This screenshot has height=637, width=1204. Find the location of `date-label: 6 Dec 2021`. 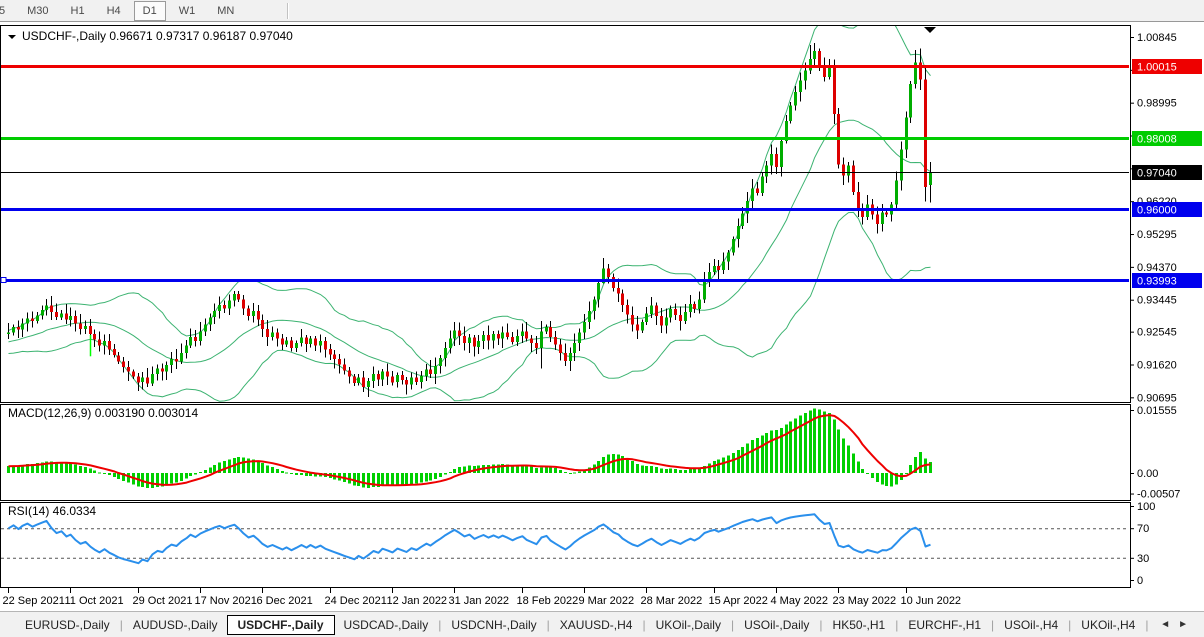

date-label: 6 Dec 2021 is located at coordinates (285, 601).